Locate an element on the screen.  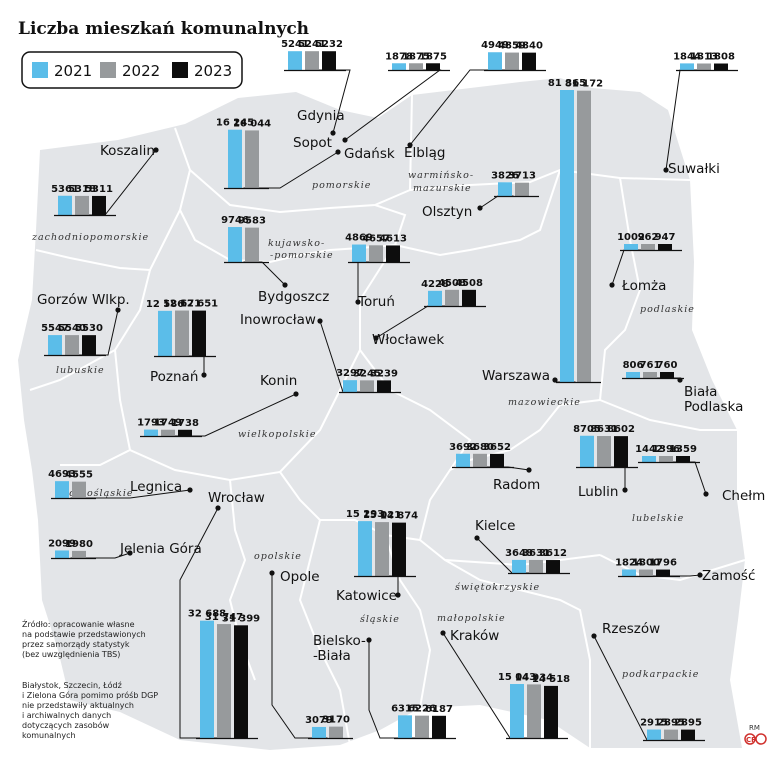
value-label-katowice-2022: 15 021 is located at coordinates (382, 515).